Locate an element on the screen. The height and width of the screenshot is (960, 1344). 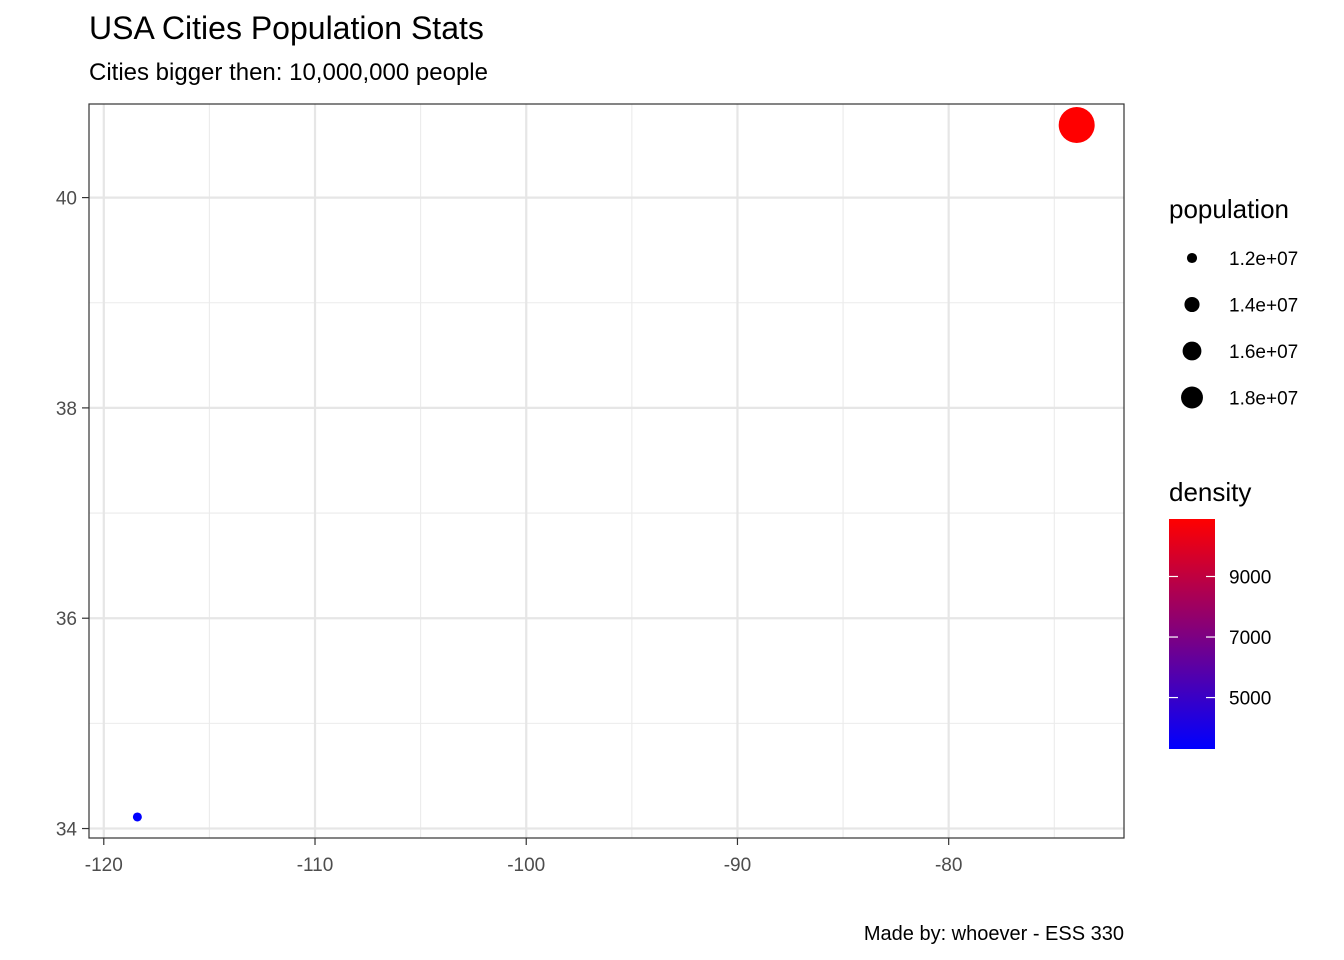
chart-caption: Made by: whoever - ESS 330 is located at coordinates (993, 934).